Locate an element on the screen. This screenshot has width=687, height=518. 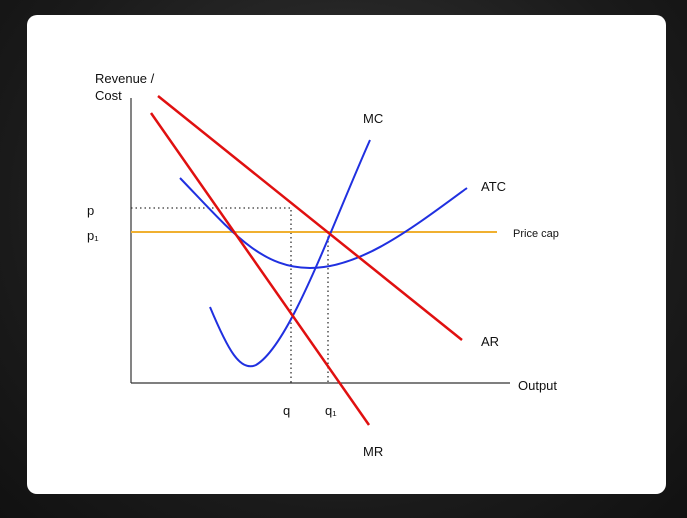
mc-curve is located at coordinates (290, 253).